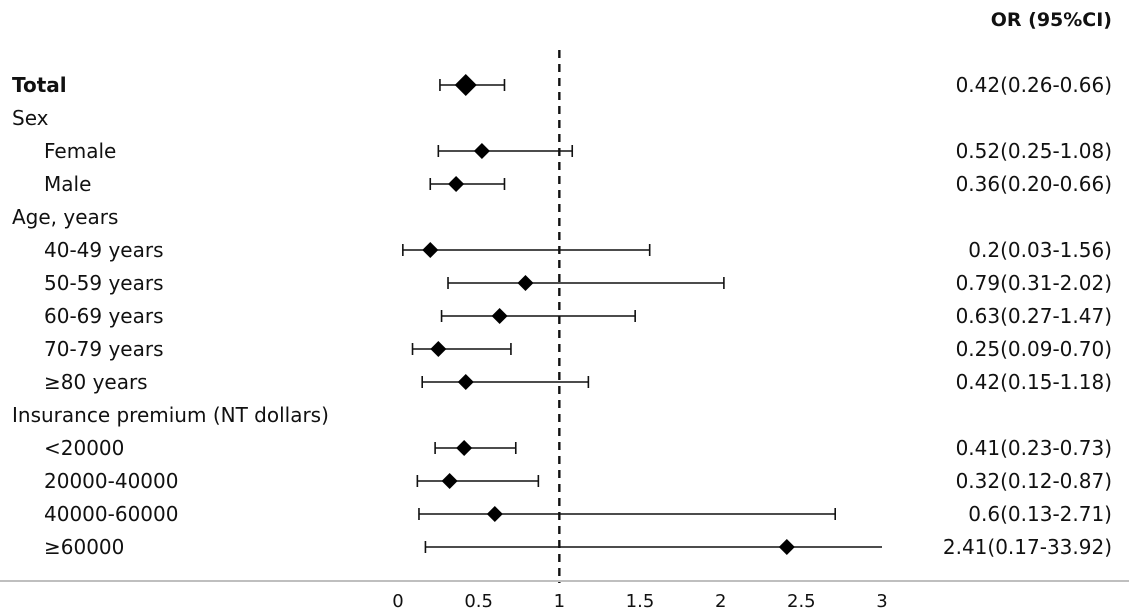 Image resolution: width=1129 pixels, height=613 pixels. I want to click on forest-row: Age, years, so click(65, 217).